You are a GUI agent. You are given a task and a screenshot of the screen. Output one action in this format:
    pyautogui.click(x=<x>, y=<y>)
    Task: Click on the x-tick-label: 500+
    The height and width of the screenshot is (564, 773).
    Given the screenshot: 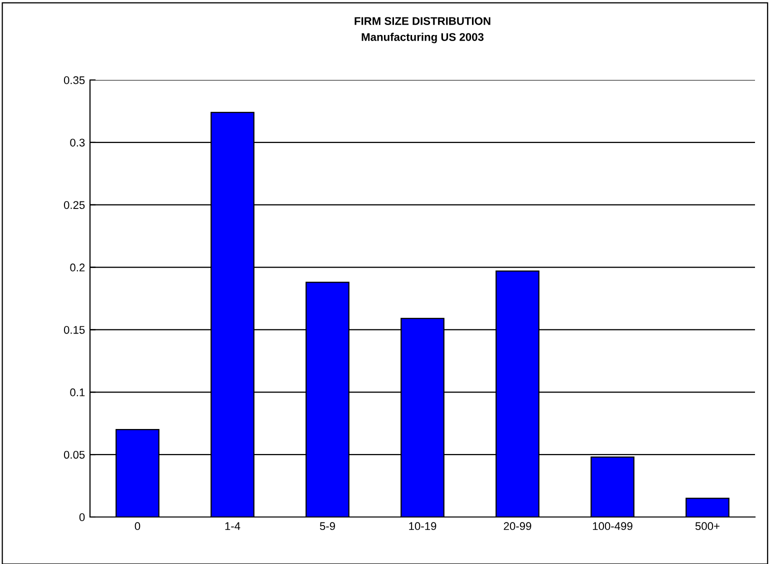 What is the action you would take?
    pyautogui.click(x=707, y=526)
    